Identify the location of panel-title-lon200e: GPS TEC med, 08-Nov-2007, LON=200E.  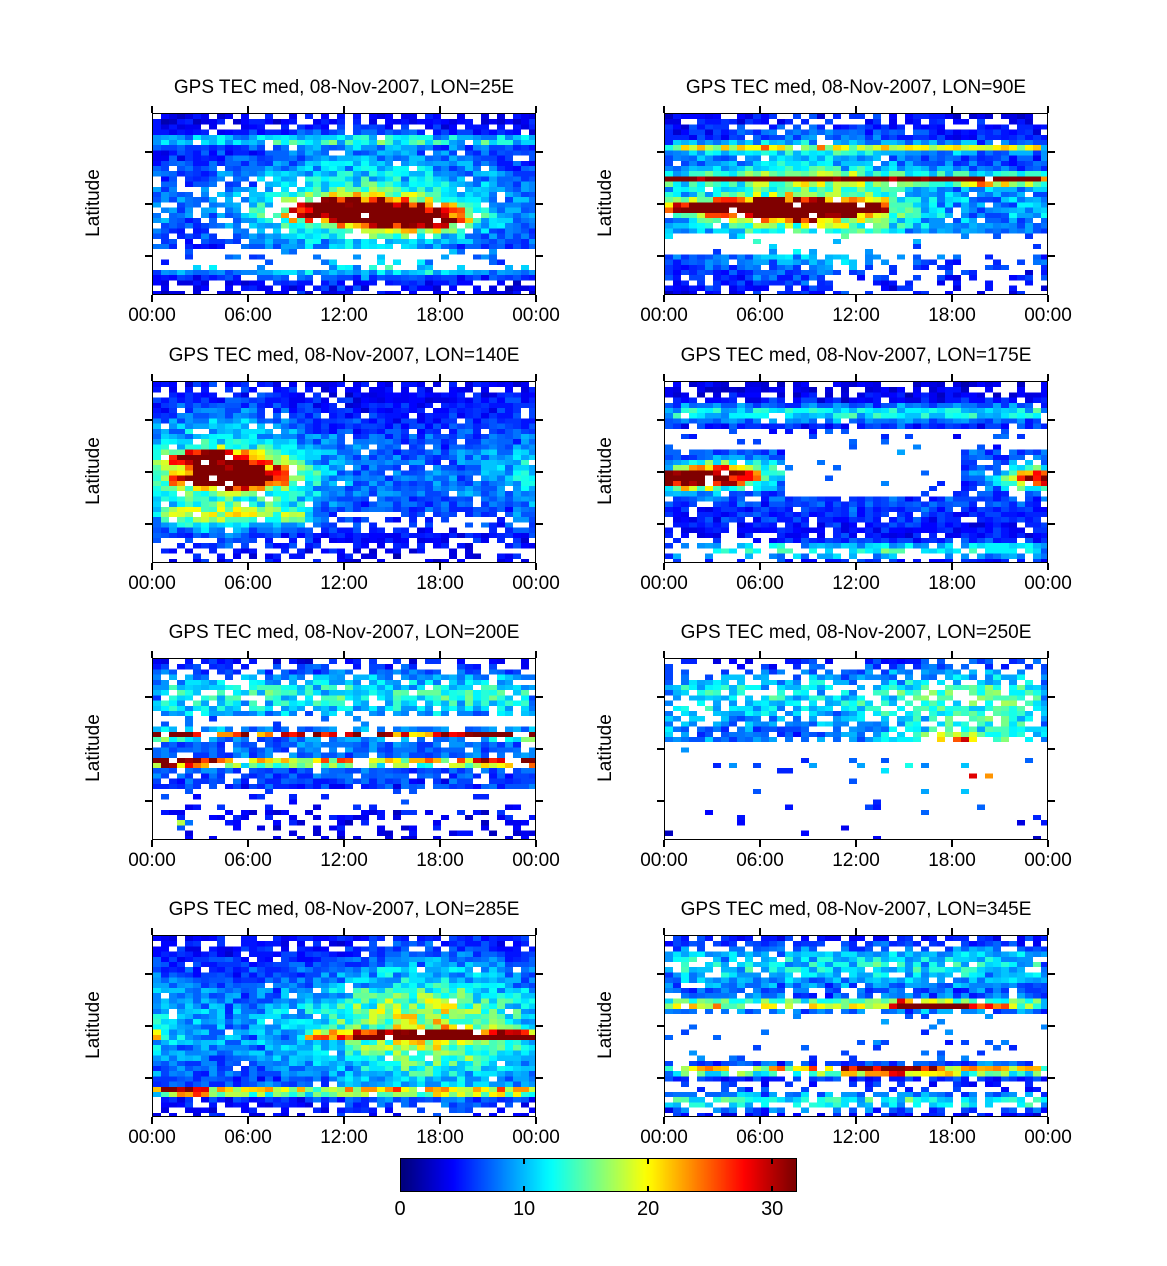
(344, 632).